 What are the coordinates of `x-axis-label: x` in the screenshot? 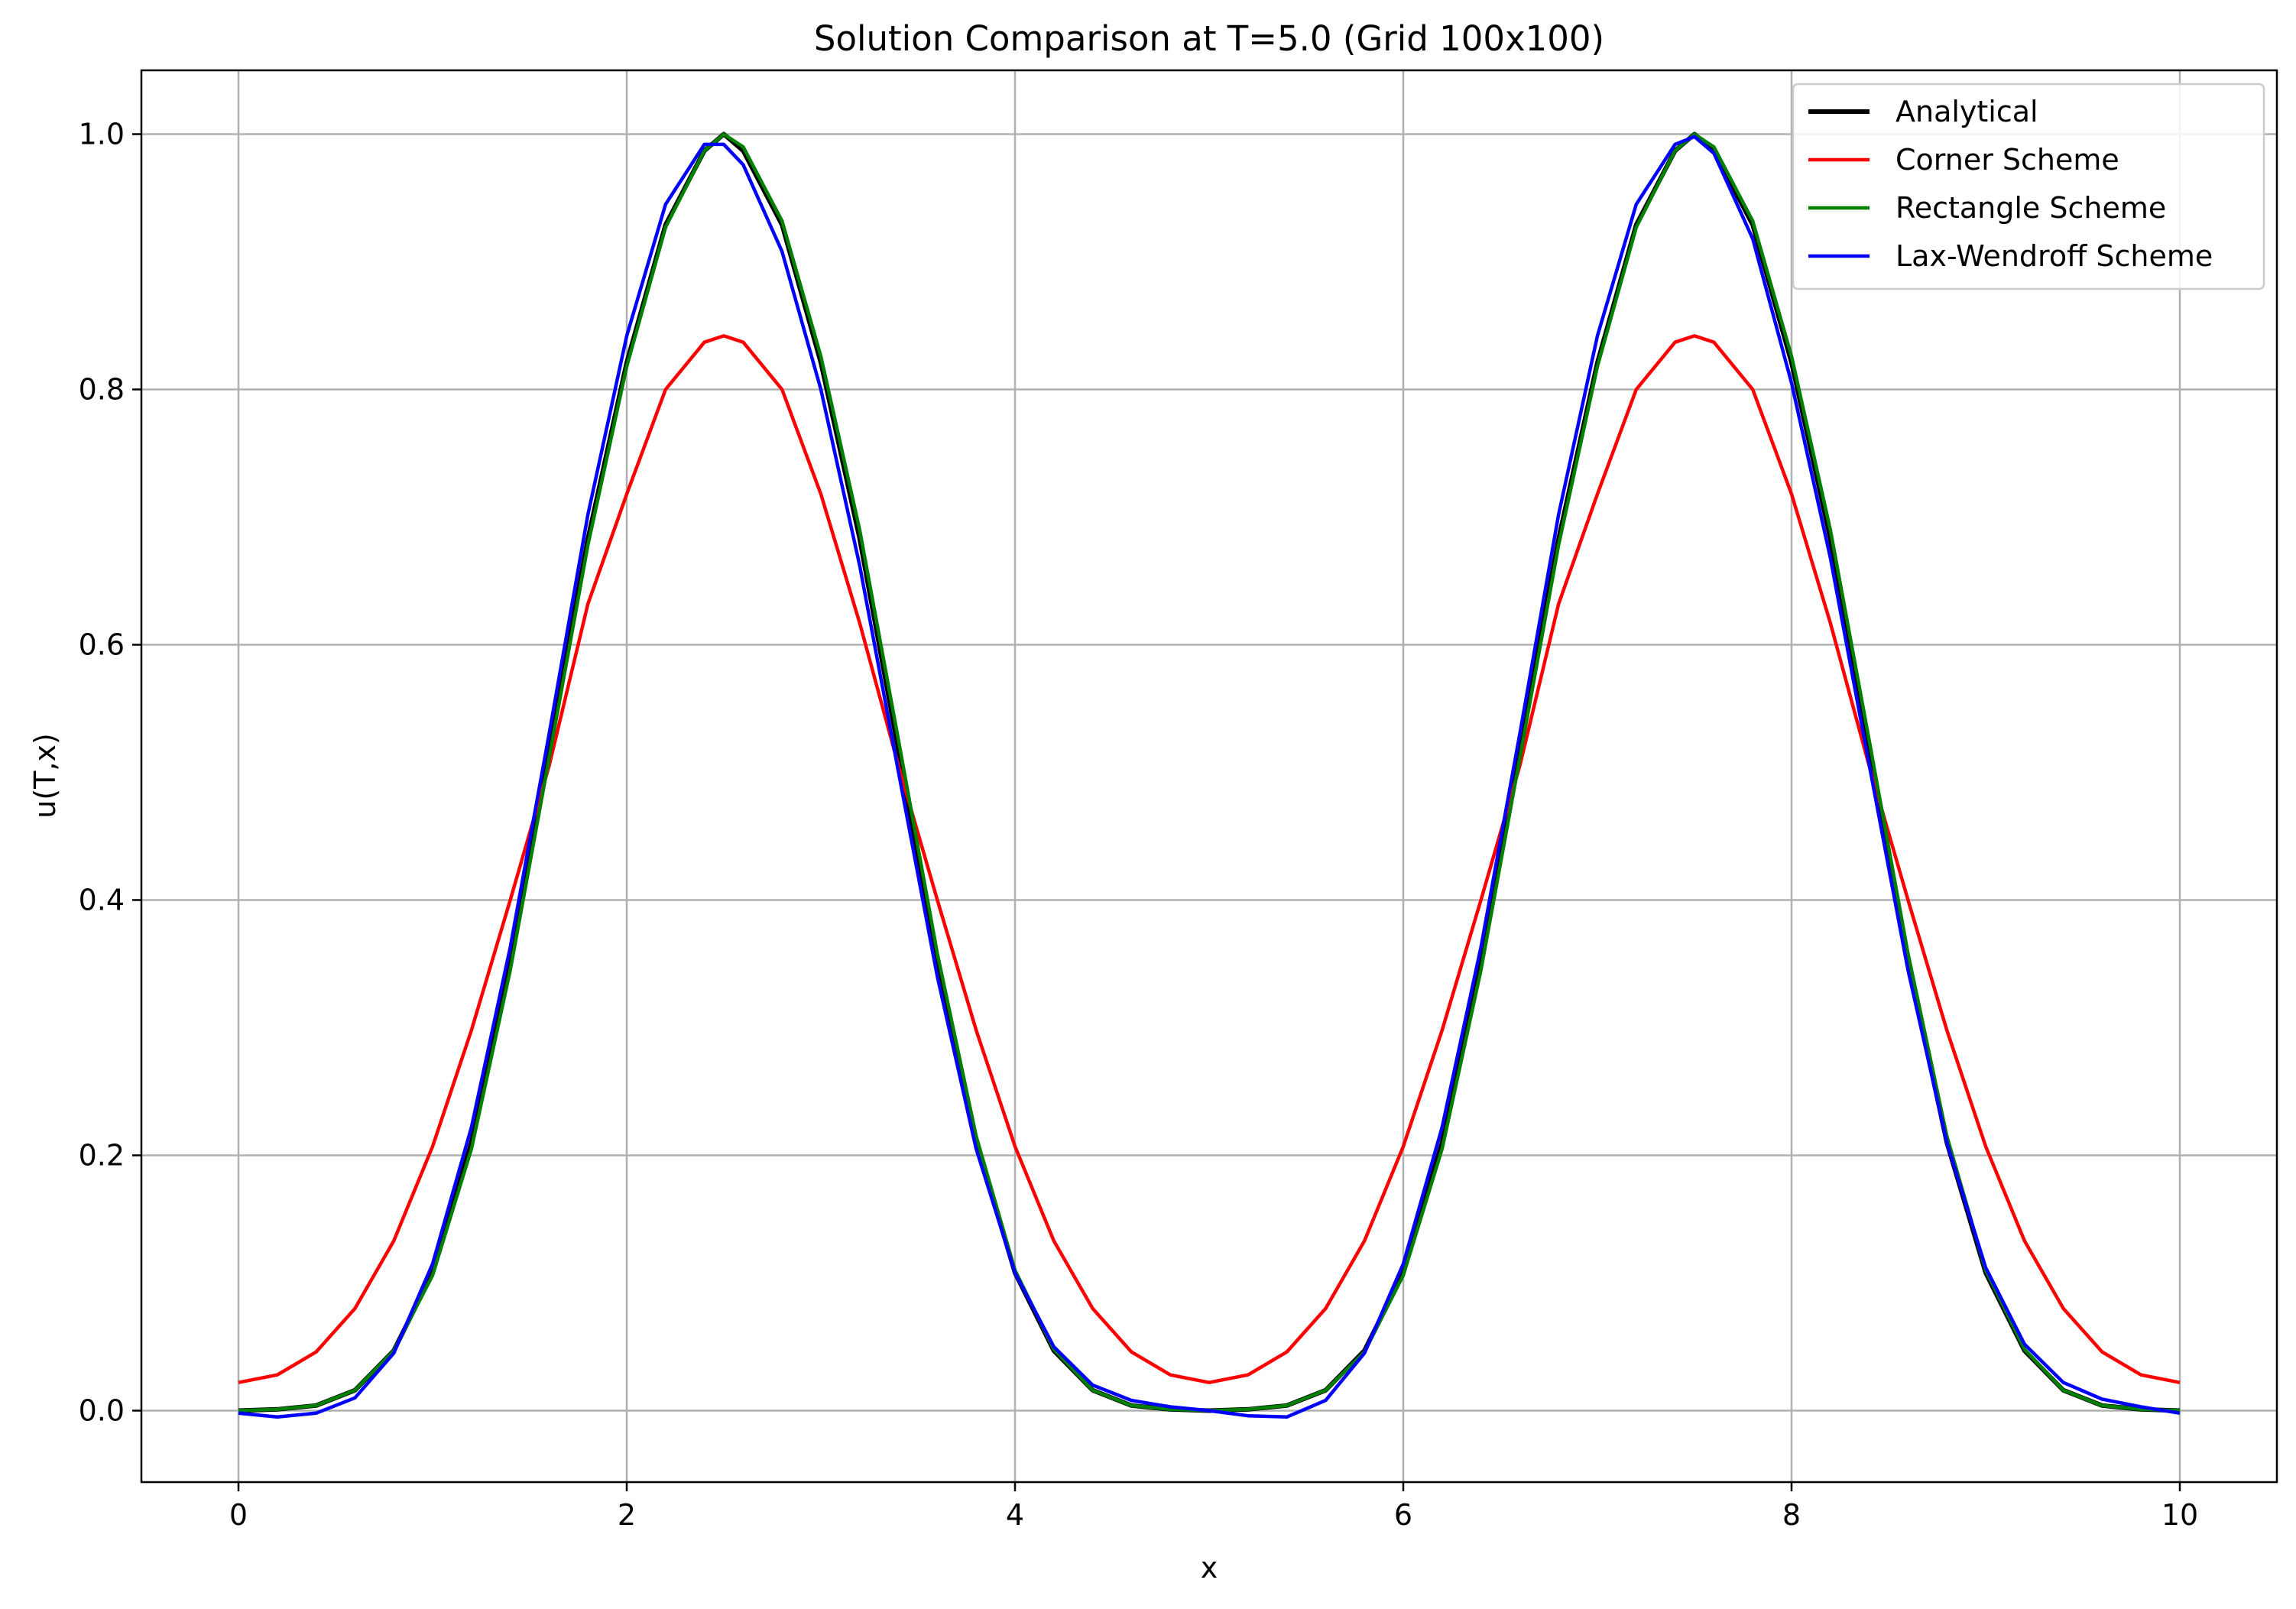 It's located at (1209, 1568).